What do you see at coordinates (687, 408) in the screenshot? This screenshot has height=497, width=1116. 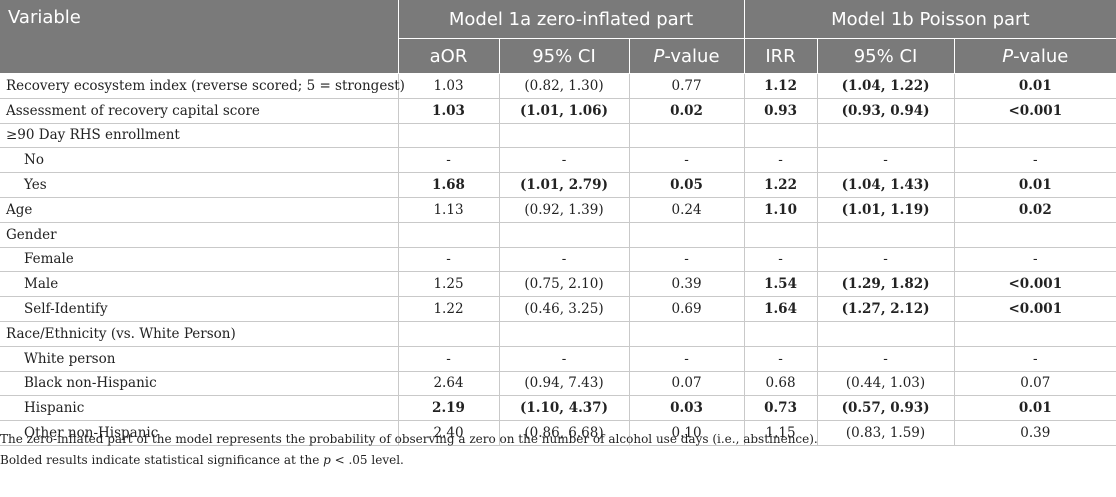 I see `p-value-cell: 0.03` at bounding box center [687, 408].